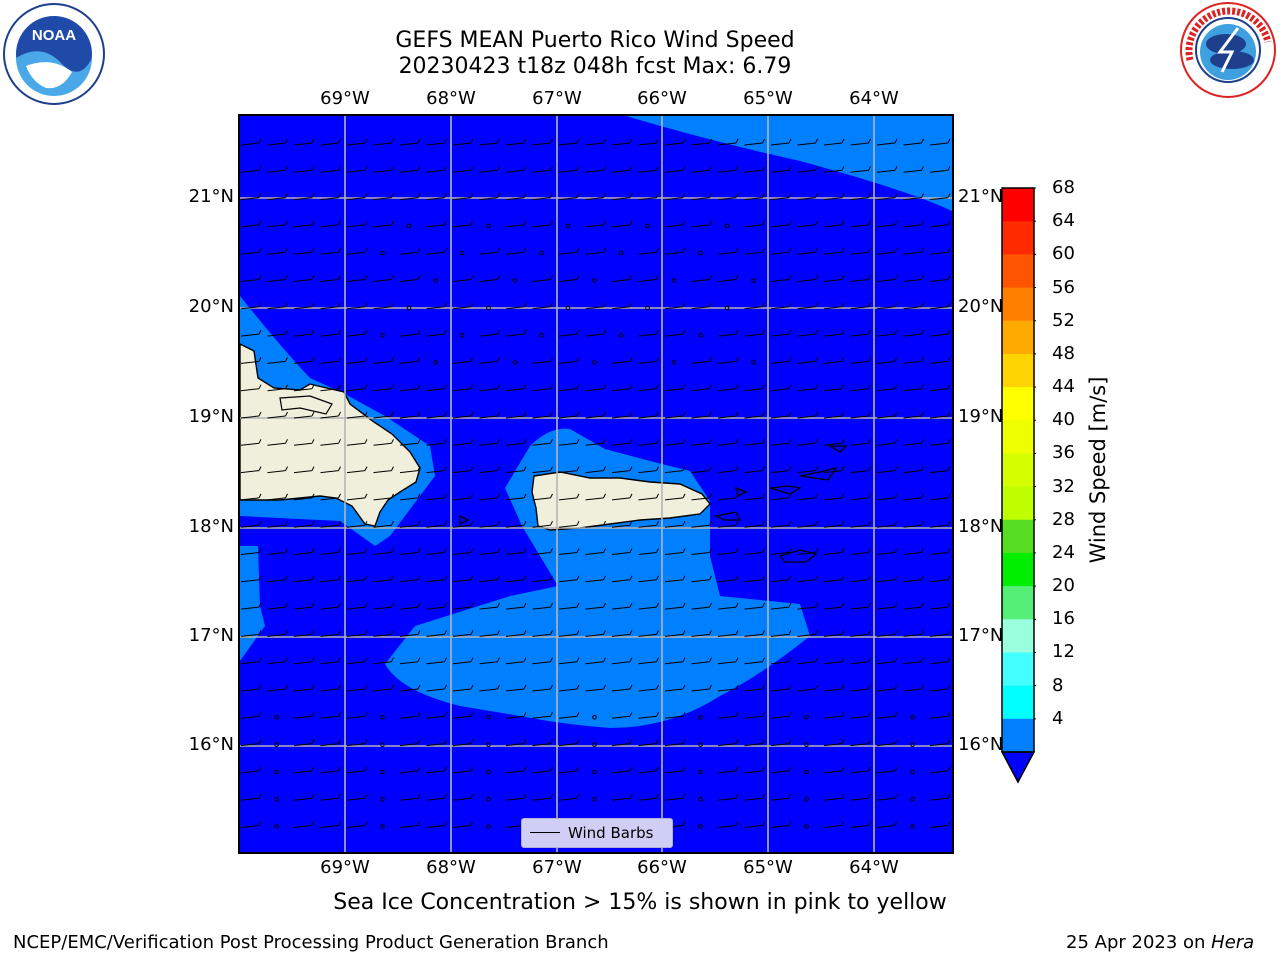 This screenshot has height=960, width=1280. What do you see at coordinates (611, 833) in the screenshot?
I see `legend-label: Wind Barbs` at bounding box center [611, 833].